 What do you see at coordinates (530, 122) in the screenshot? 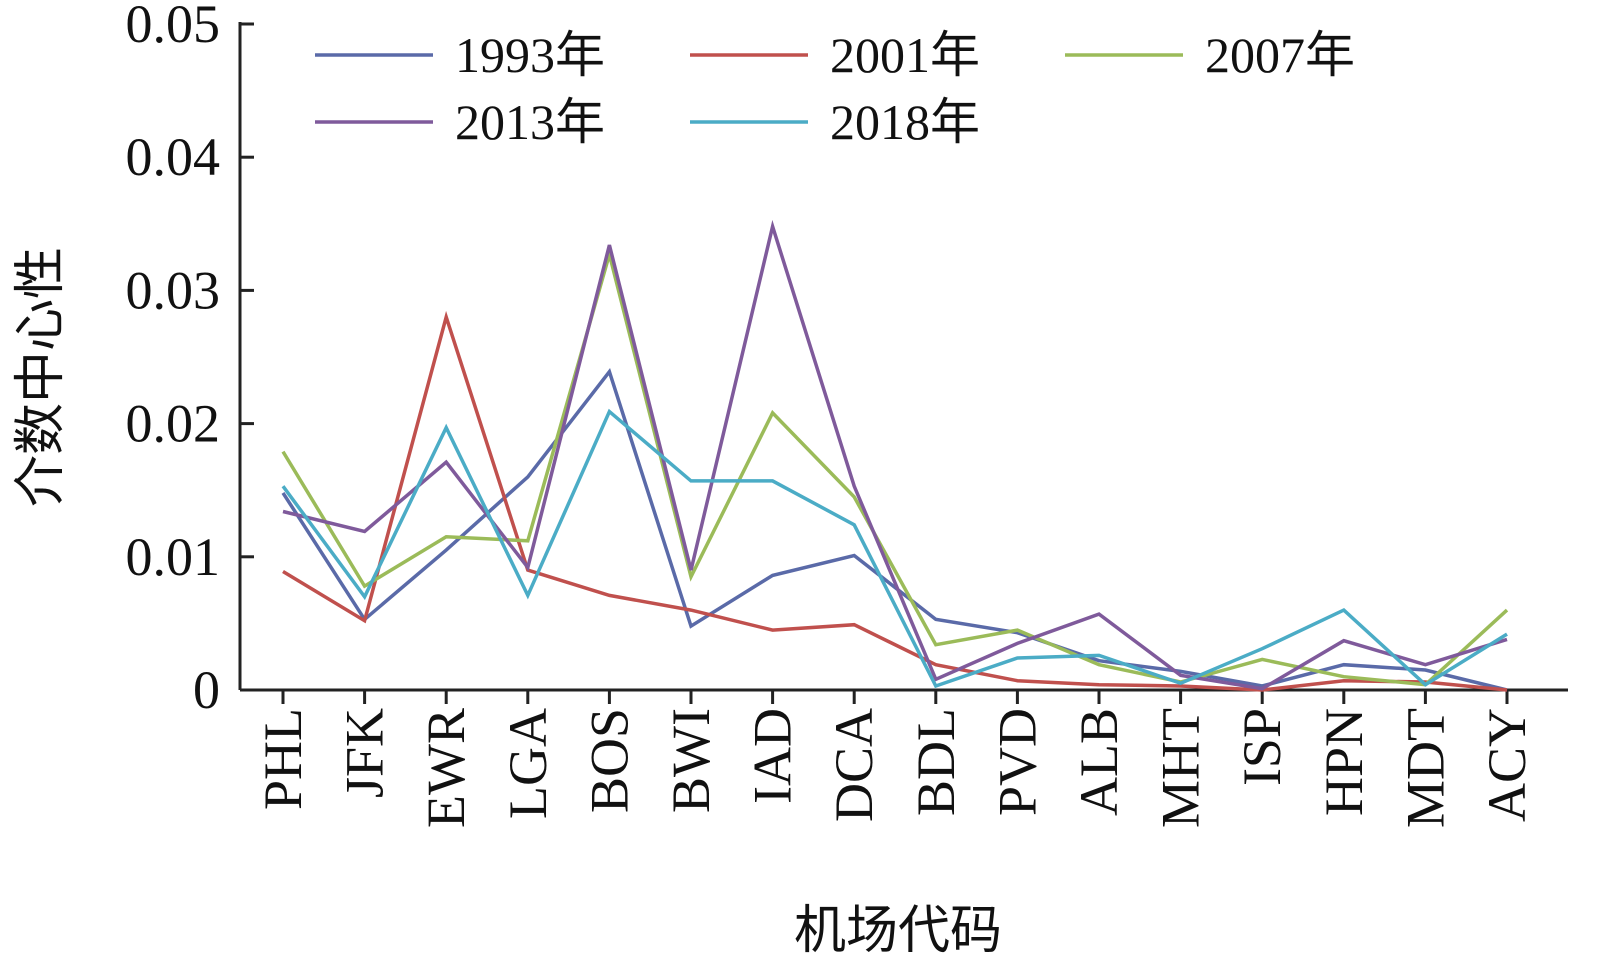
I see `legend-label: 2013年` at bounding box center [530, 122].